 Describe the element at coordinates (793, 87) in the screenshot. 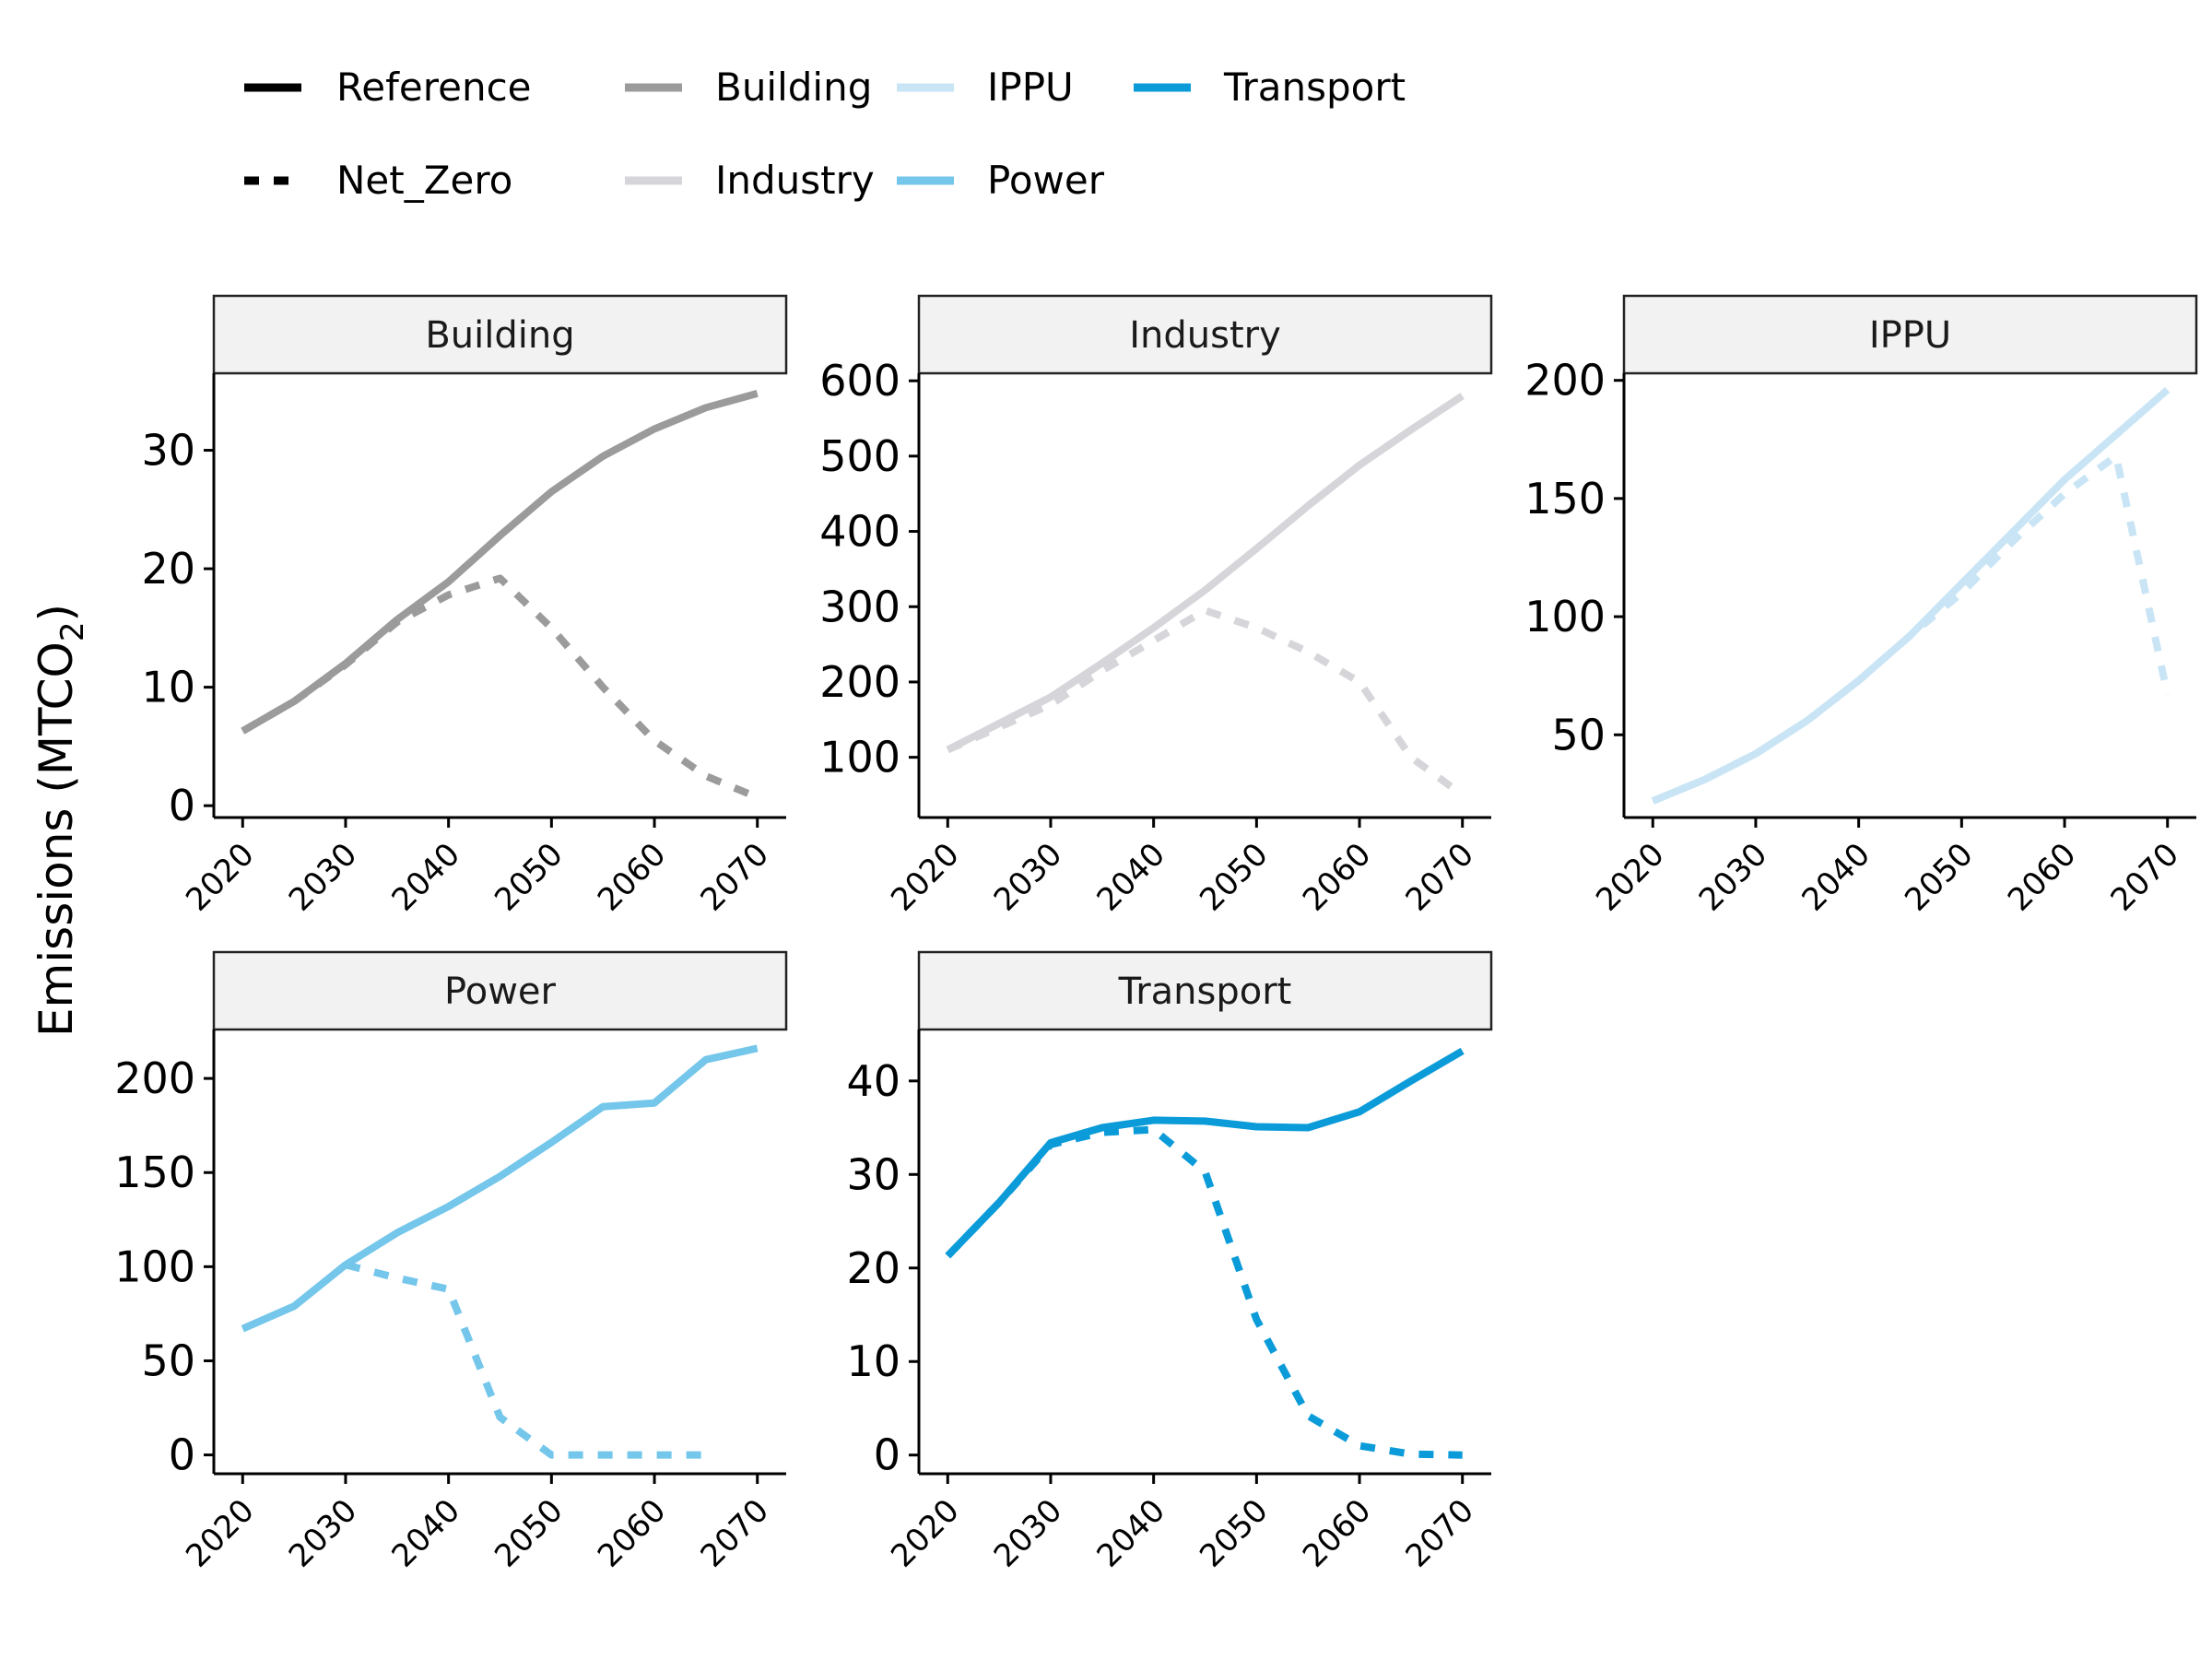

I see `legend-label-building: Building` at that location.